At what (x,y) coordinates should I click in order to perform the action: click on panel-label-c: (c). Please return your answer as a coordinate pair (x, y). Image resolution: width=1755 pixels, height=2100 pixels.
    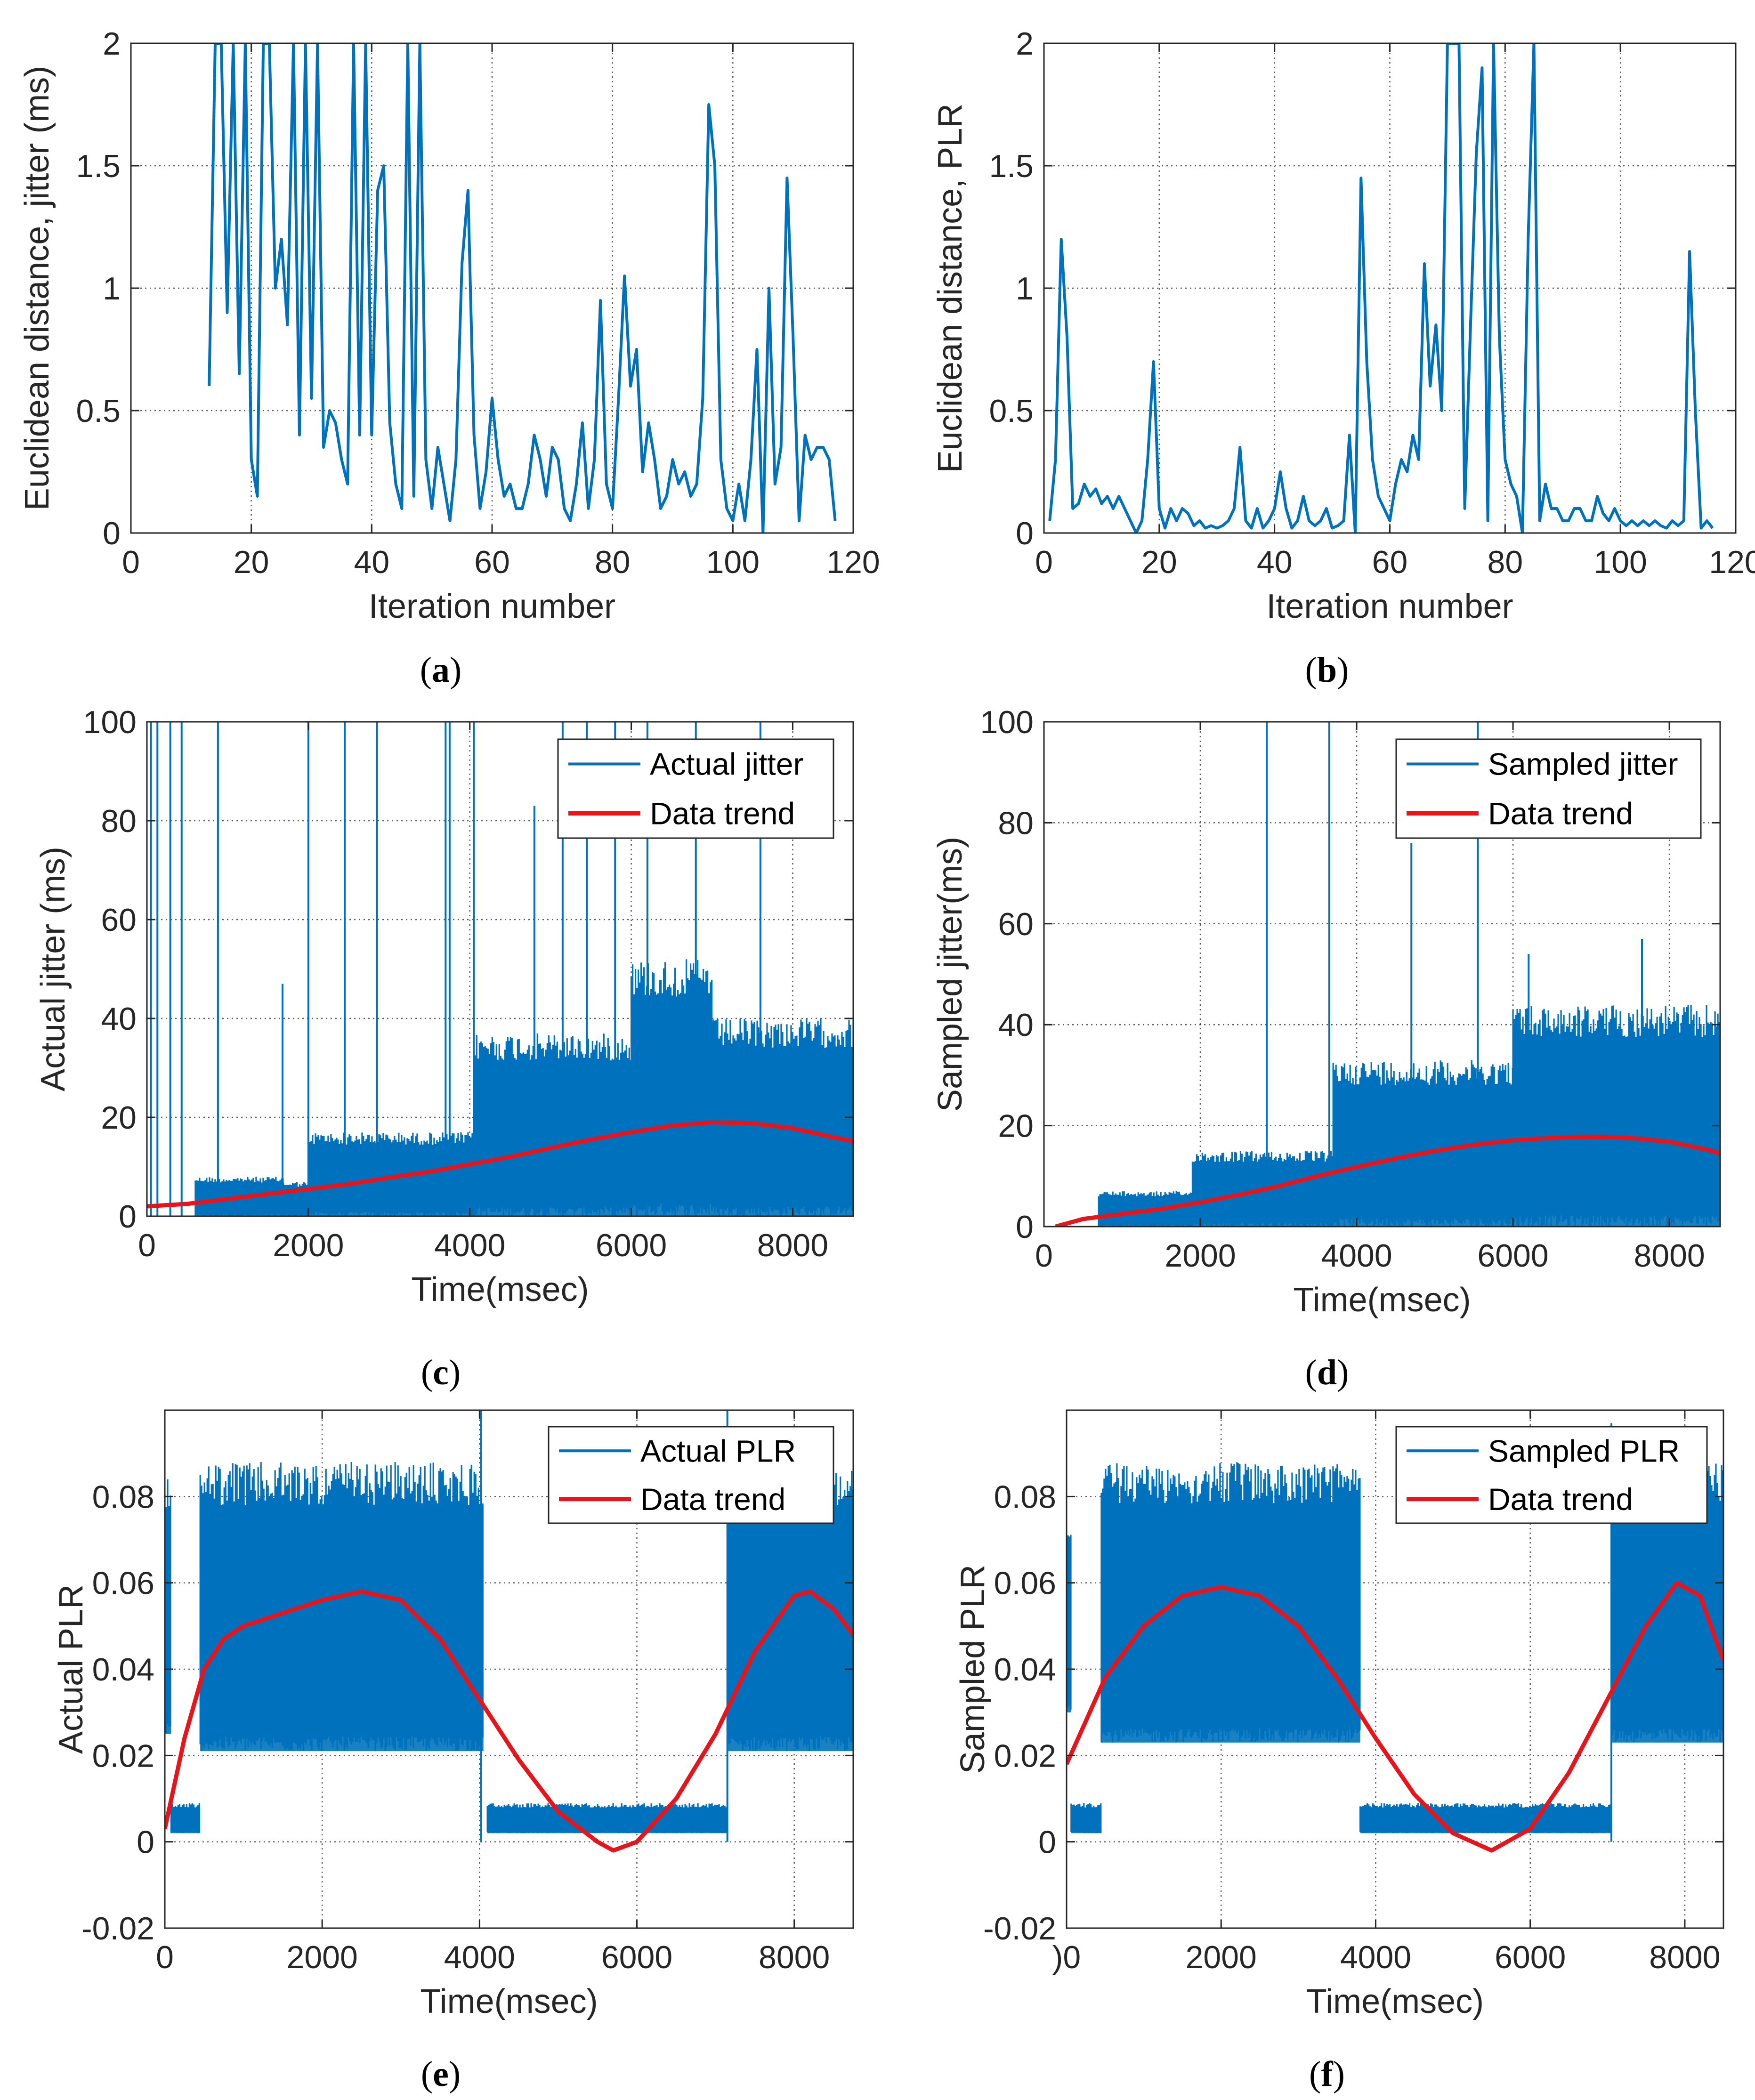
    Looking at the image, I should click on (441, 1373).